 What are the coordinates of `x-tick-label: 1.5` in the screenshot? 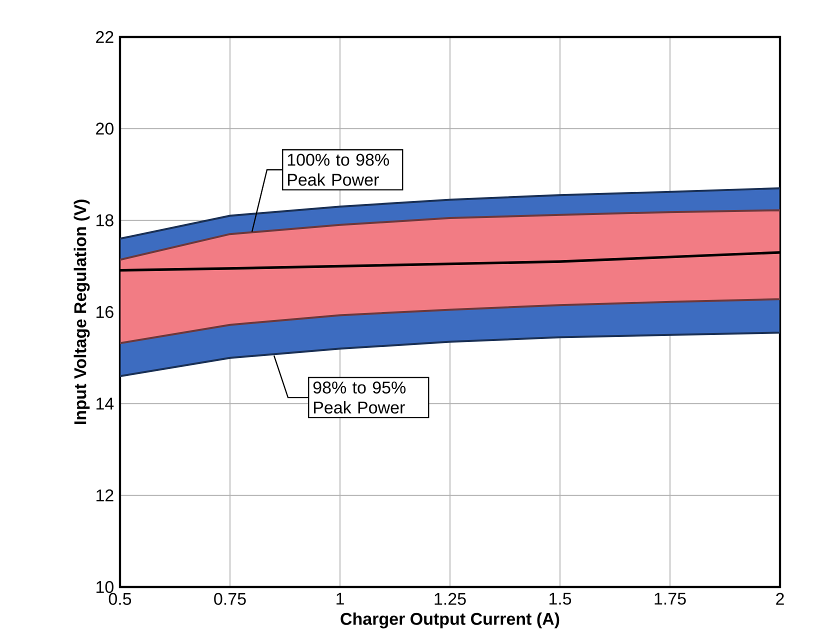 It's located at (560, 598).